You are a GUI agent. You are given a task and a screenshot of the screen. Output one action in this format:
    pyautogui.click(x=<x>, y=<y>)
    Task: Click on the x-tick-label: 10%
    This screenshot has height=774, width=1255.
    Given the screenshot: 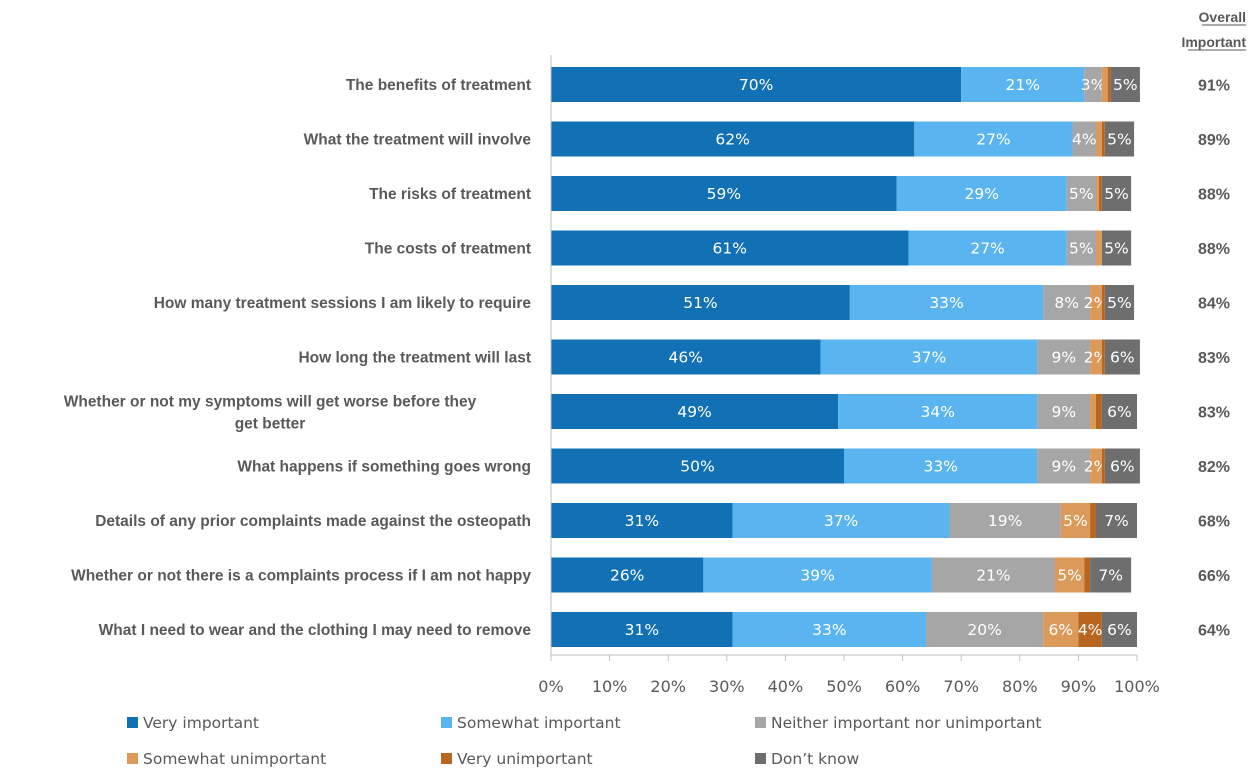 What is the action you would take?
    pyautogui.click(x=610, y=686)
    